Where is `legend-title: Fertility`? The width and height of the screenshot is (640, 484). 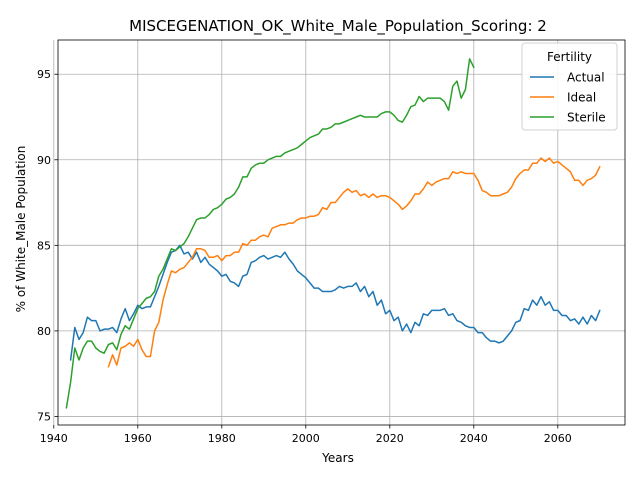 legend-title: Fertility is located at coordinates (569, 57).